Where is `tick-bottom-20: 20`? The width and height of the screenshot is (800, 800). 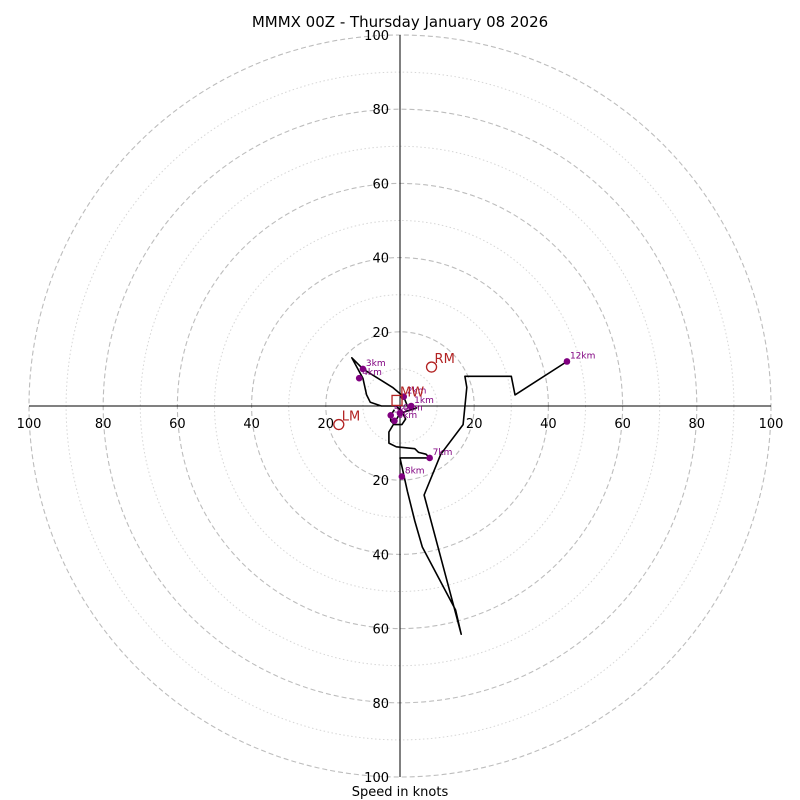
tick-bottom-20: 20 is located at coordinates (380, 481).